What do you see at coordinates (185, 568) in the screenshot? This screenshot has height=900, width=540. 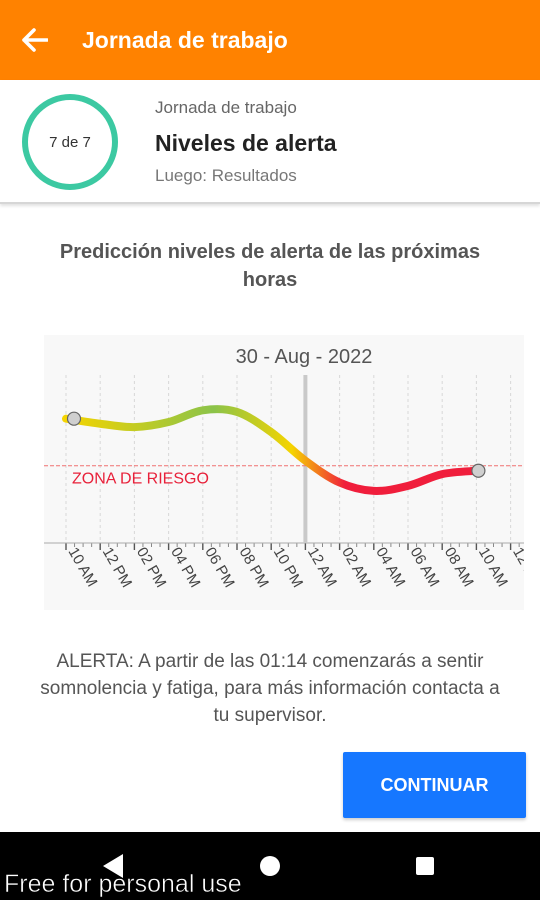 I see `x-tick-label-3: 04 PM` at bounding box center [185, 568].